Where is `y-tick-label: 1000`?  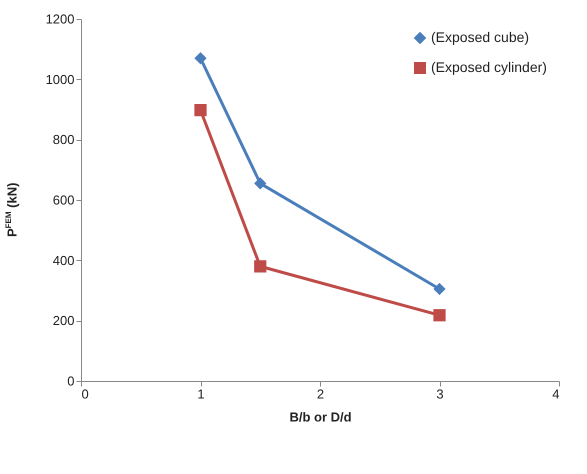
y-tick-label: 1000 is located at coordinates (60, 79).